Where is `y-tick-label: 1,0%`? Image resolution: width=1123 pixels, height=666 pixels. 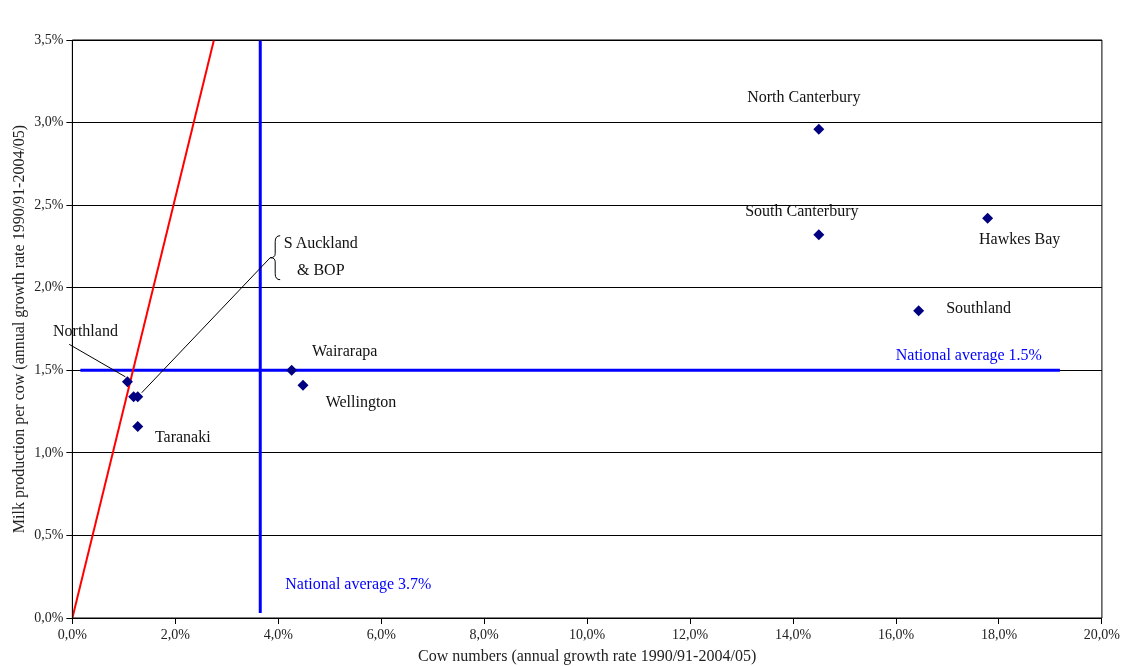 y-tick-label: 1,0% is located at coordinates (49, 452).